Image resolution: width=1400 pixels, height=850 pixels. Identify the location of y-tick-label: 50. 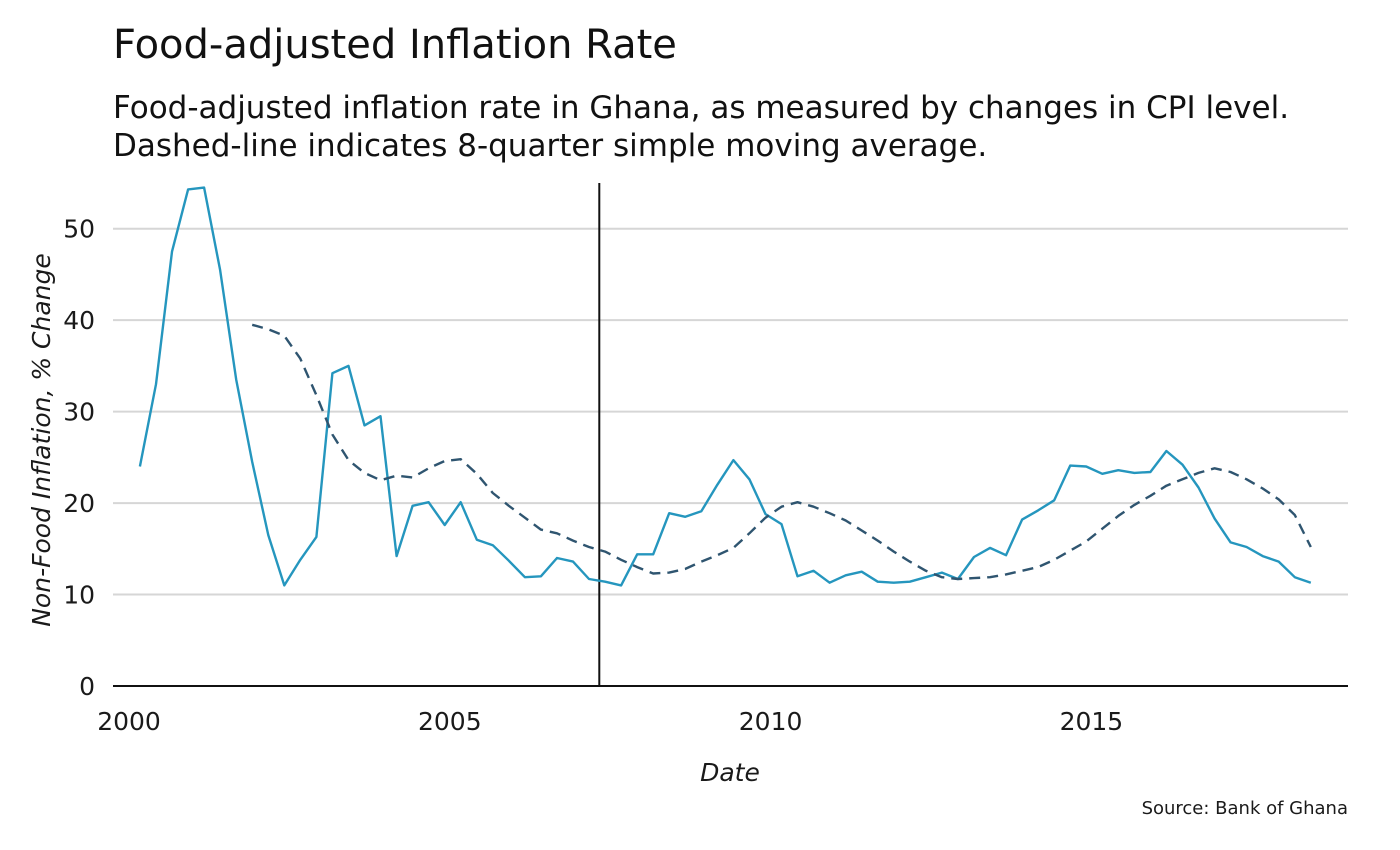
(79, 229).